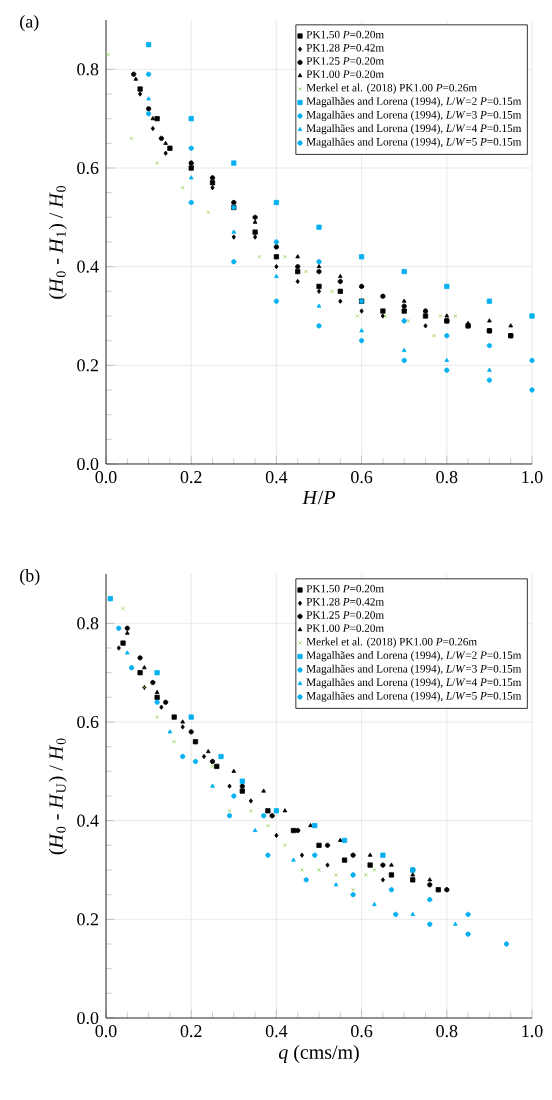  Describe the element at coordinates (29, 23) in the screenshot. I see `chart-title: (a)` at that location.